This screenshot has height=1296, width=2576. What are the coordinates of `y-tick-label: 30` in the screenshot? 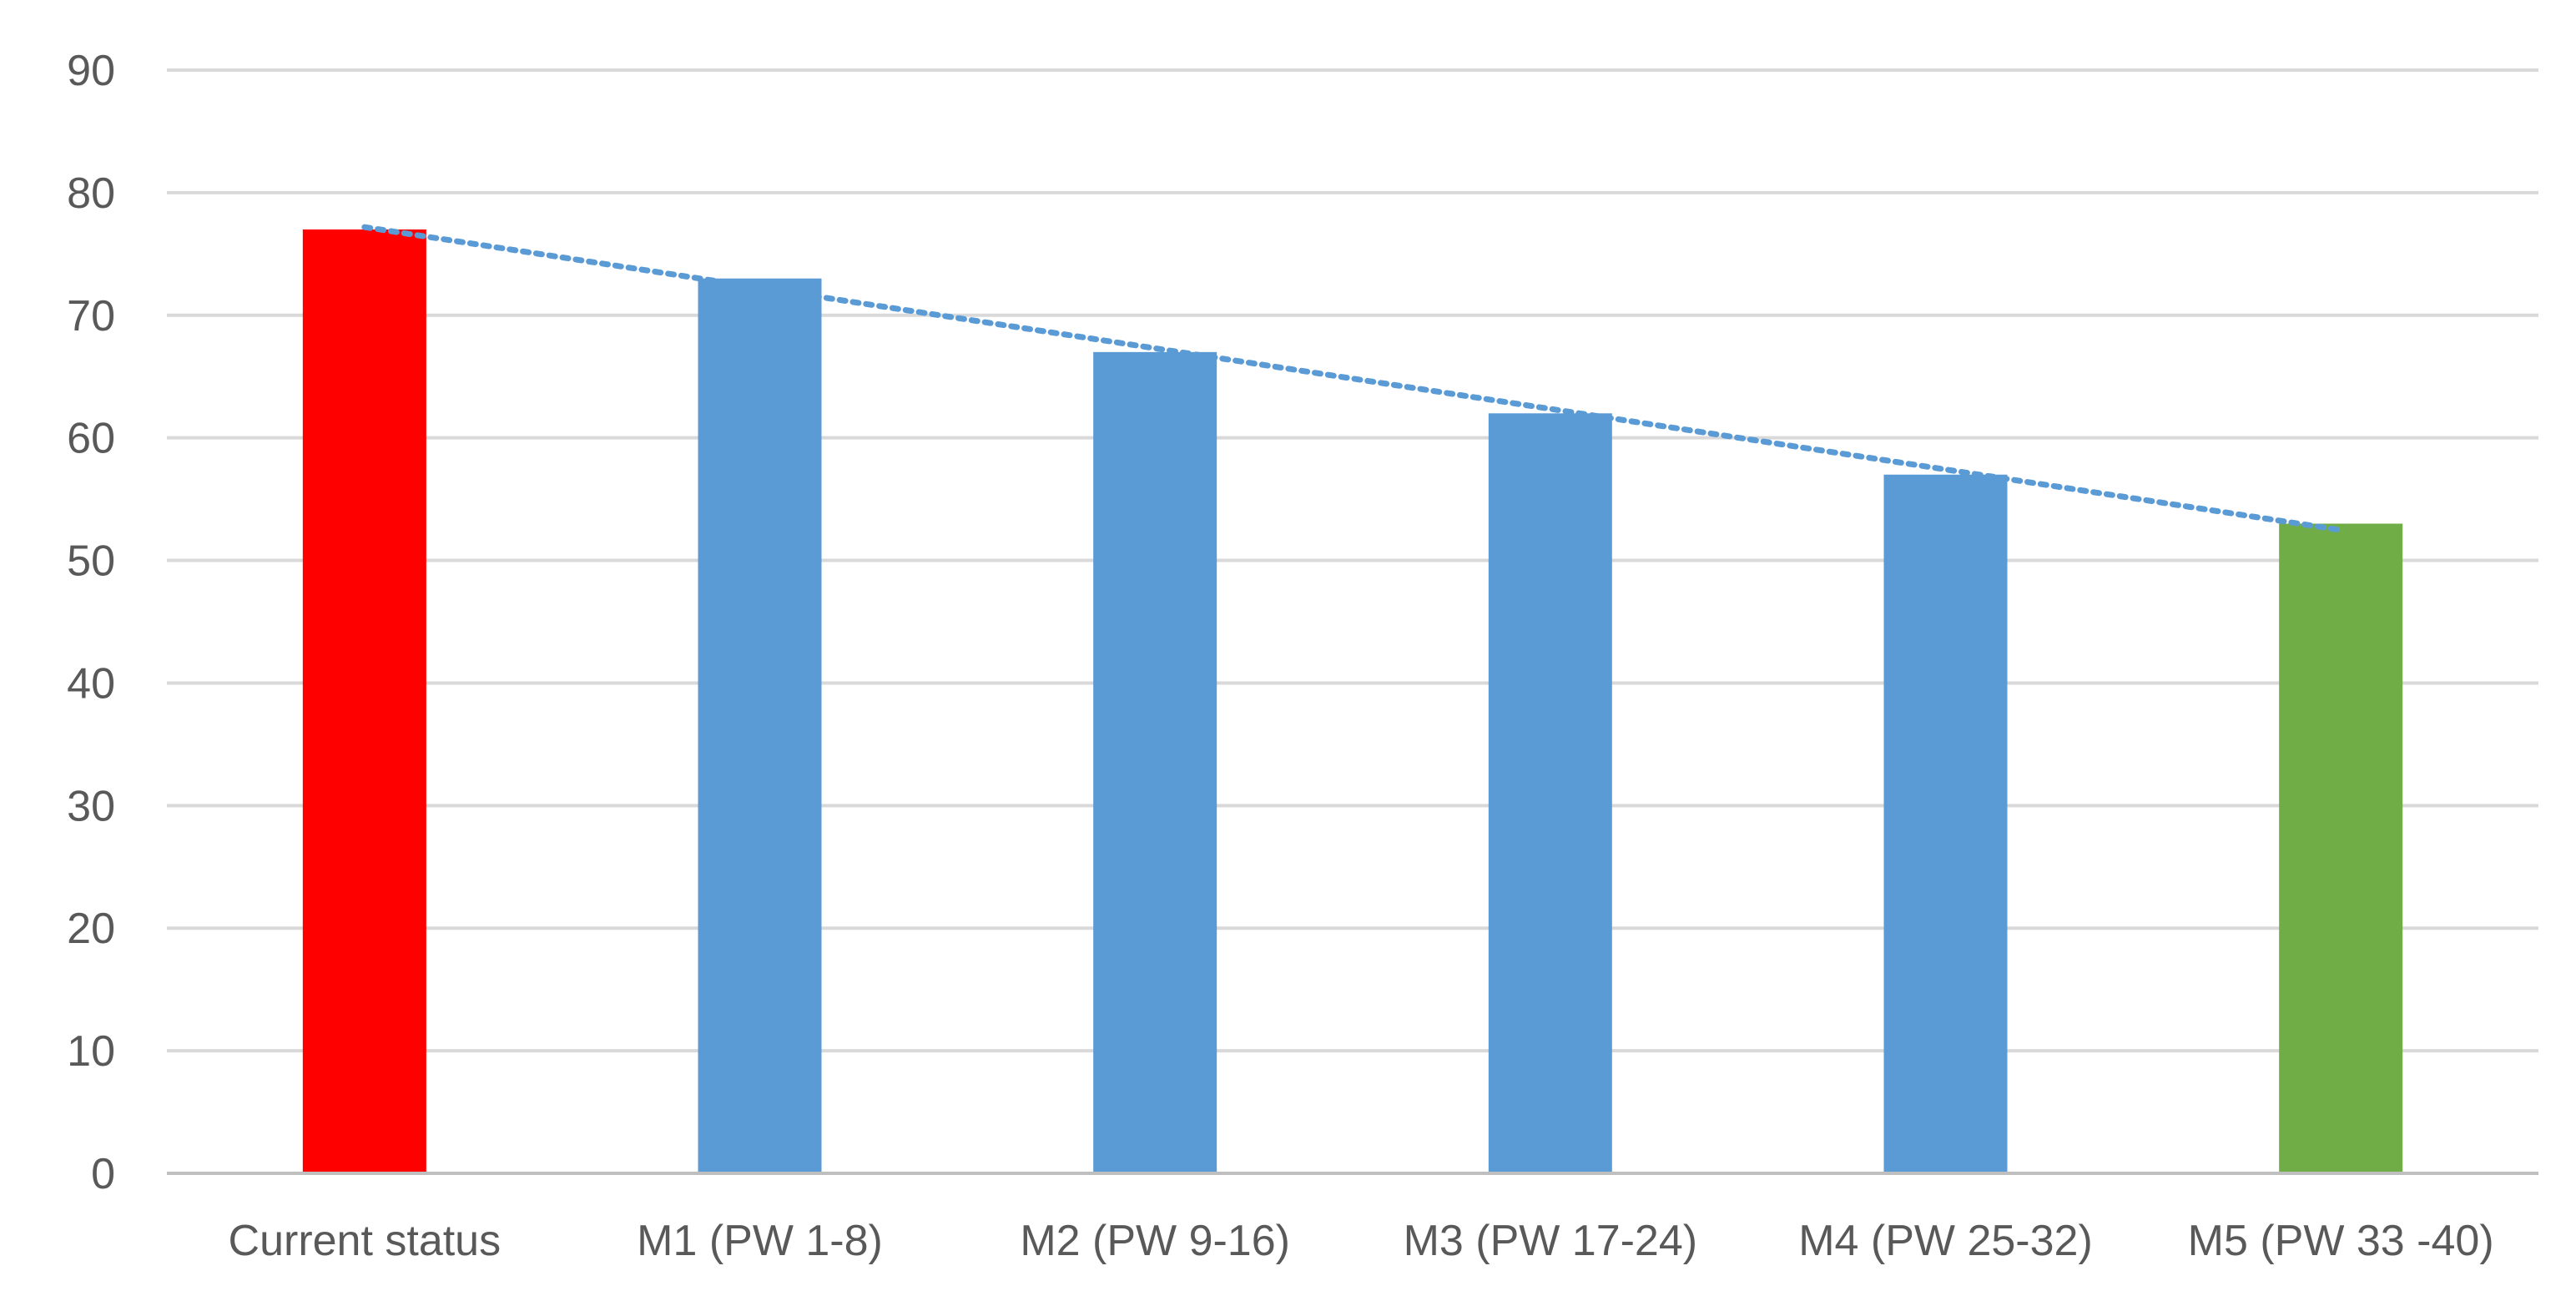 It's located at (91, 806).